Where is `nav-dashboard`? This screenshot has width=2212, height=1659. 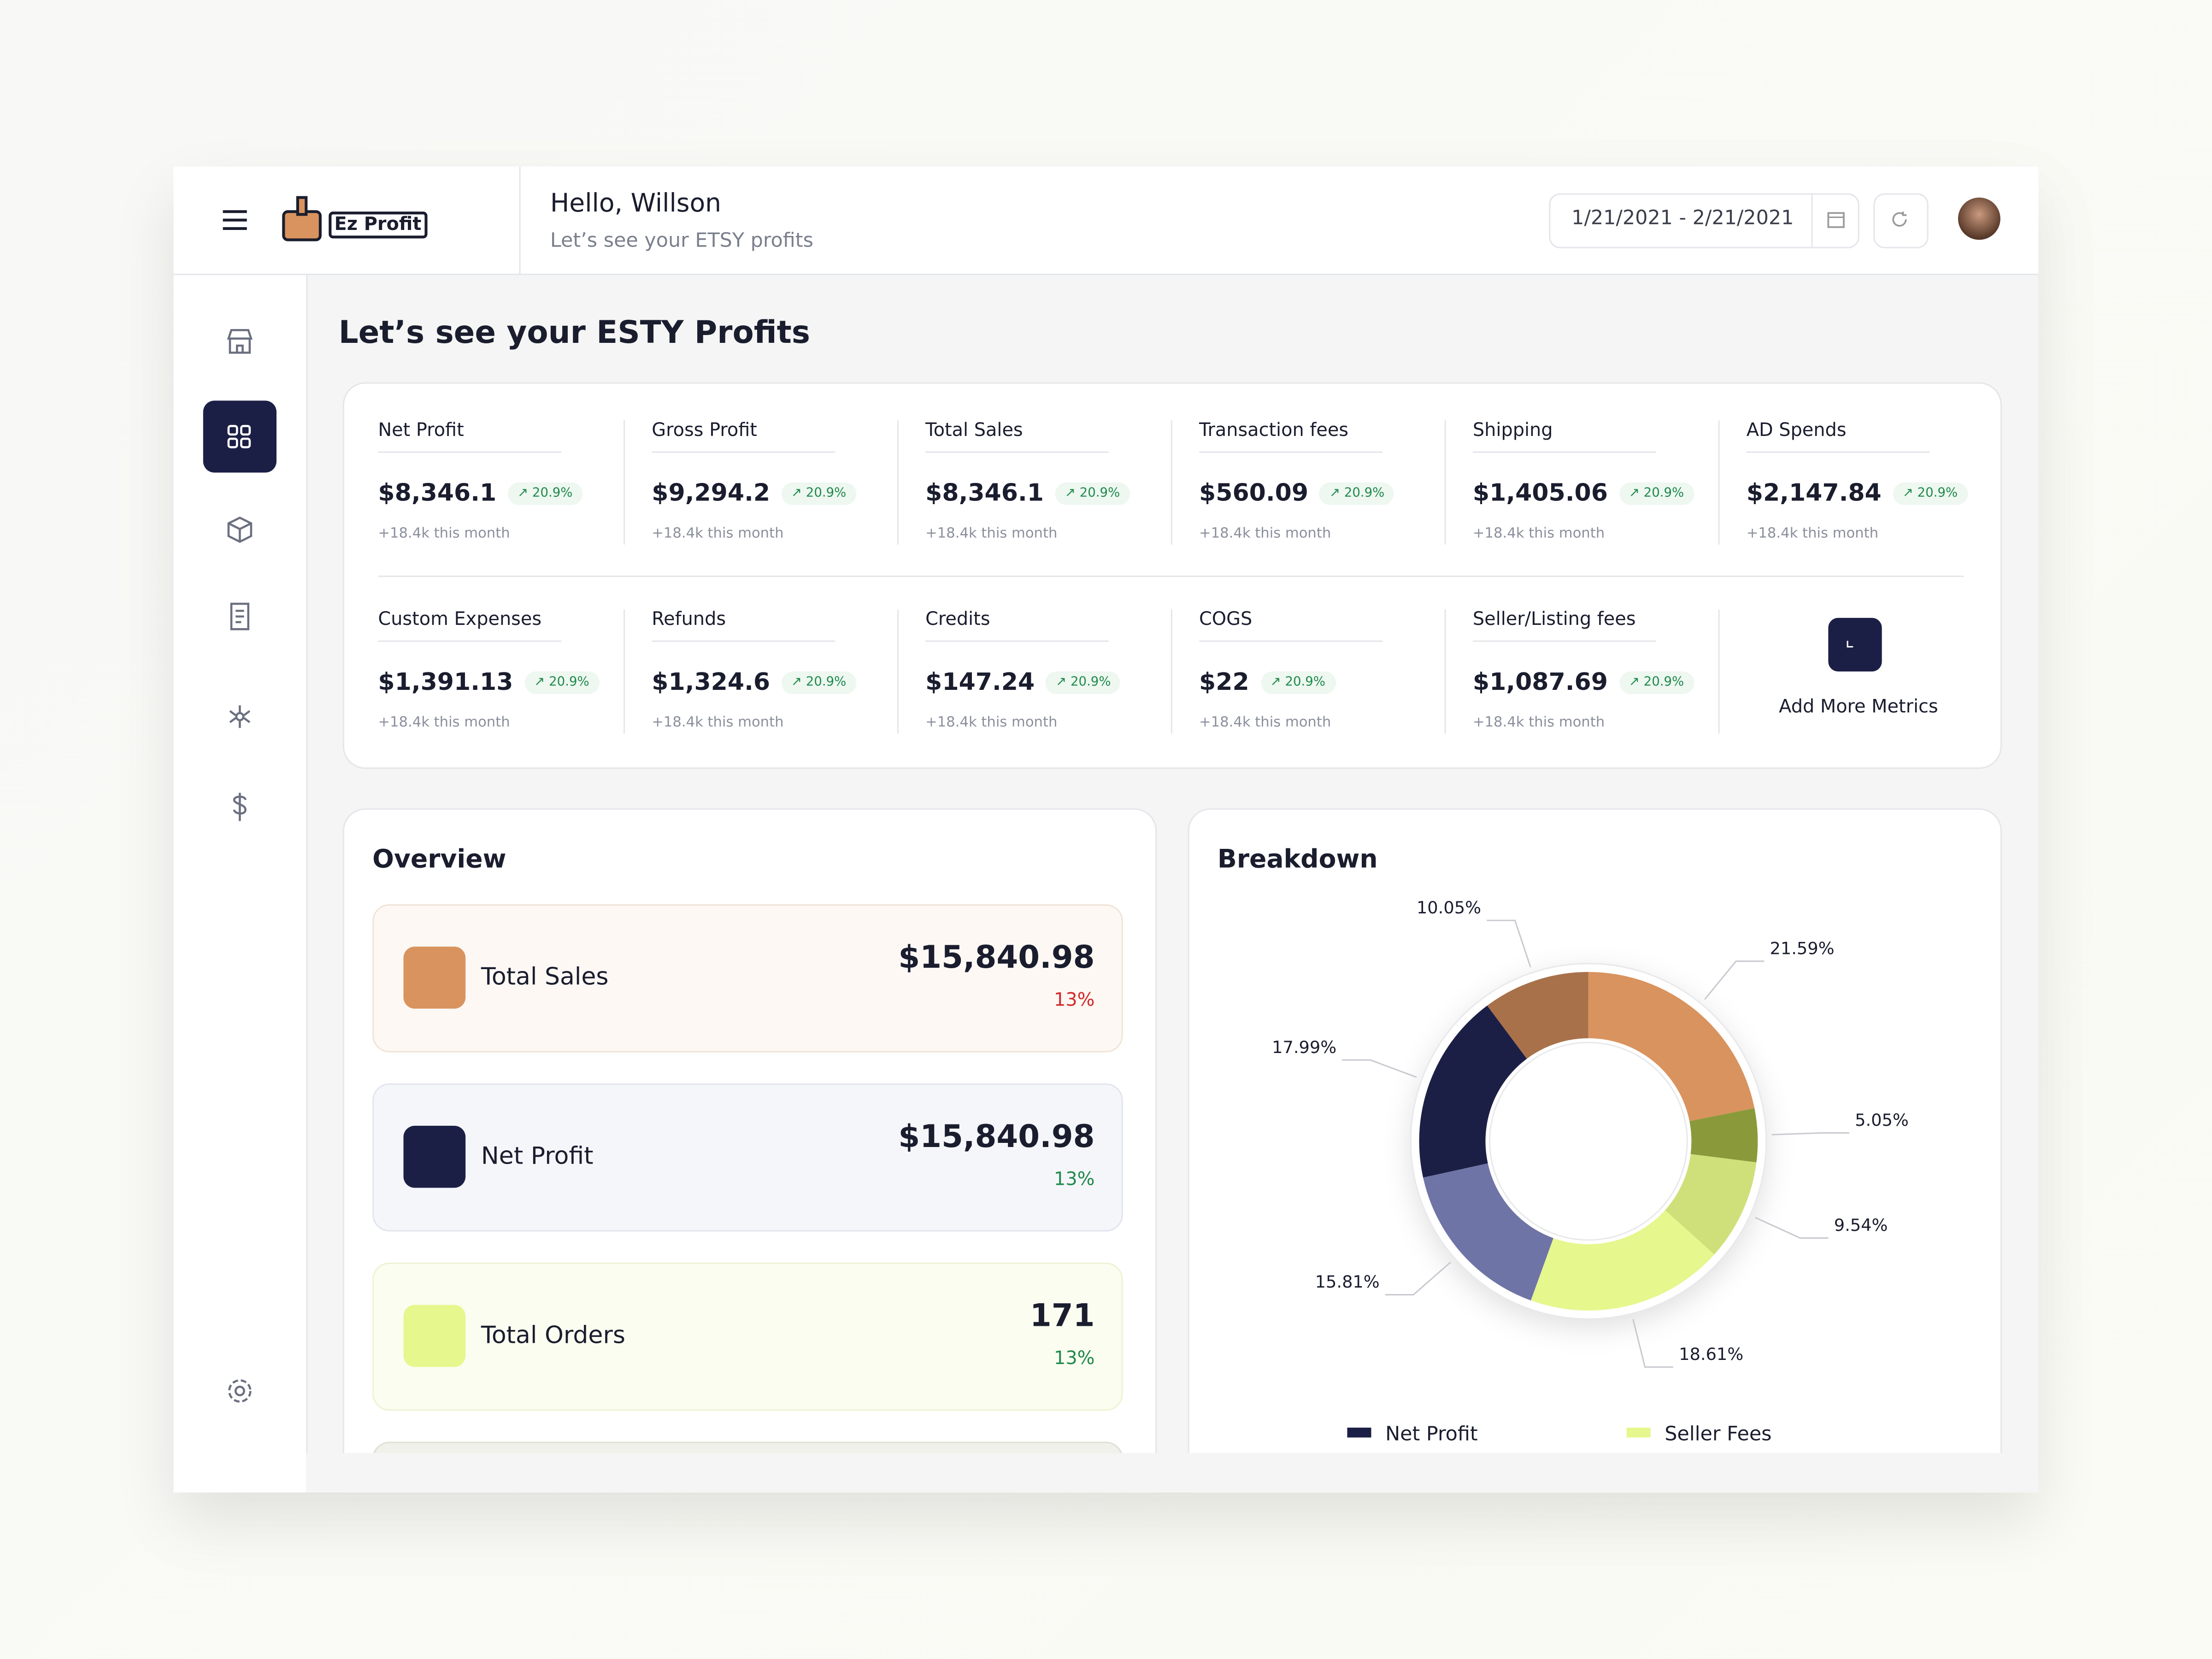 nav-dashboard is located at coordinates (239, 436).